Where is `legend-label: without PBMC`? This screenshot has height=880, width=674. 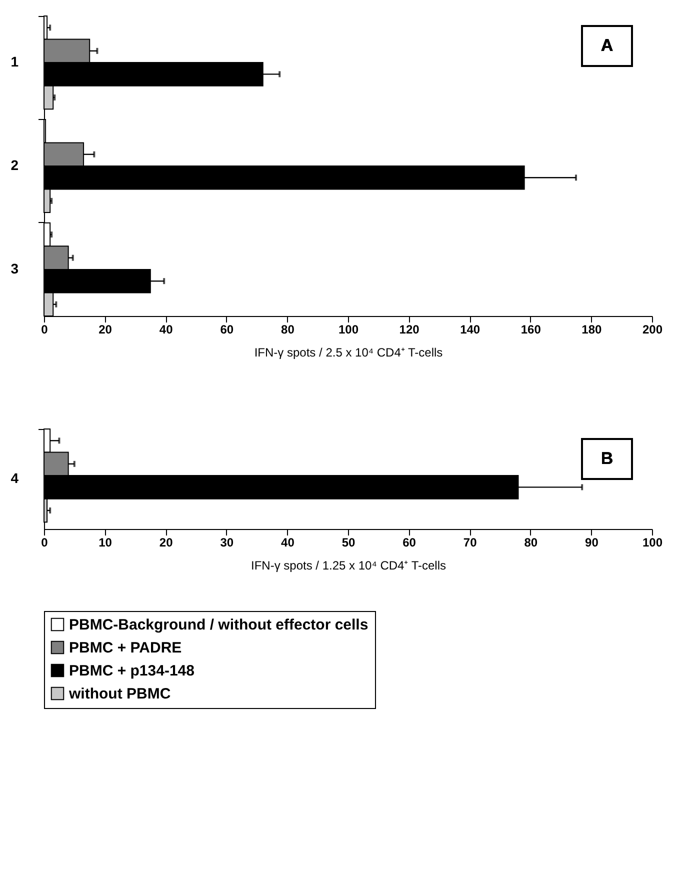
legend-label: without PBMC is located at coordinates (119, 694).